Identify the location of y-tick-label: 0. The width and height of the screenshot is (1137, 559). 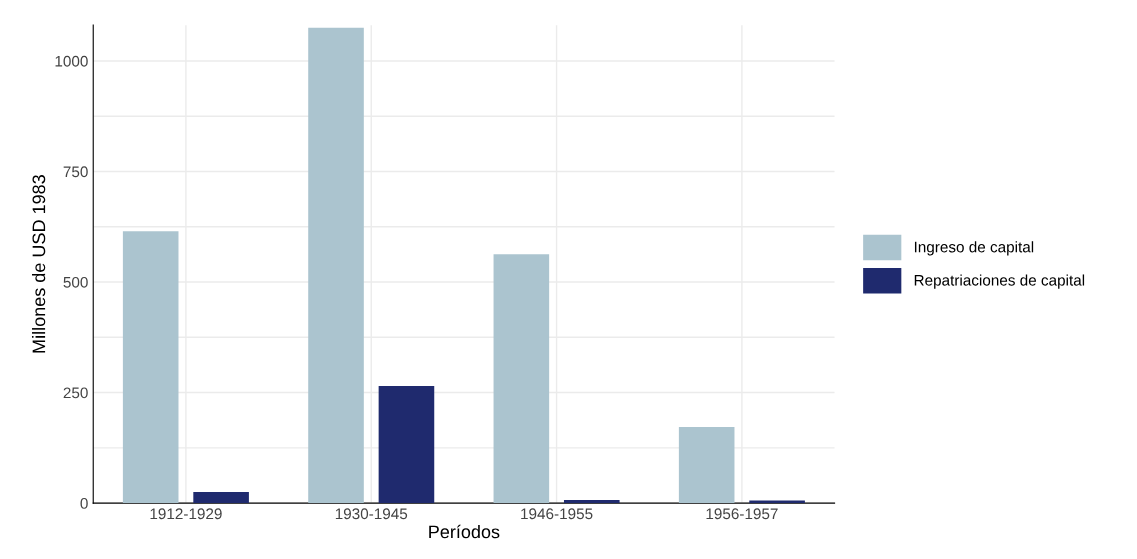
(84, 503).